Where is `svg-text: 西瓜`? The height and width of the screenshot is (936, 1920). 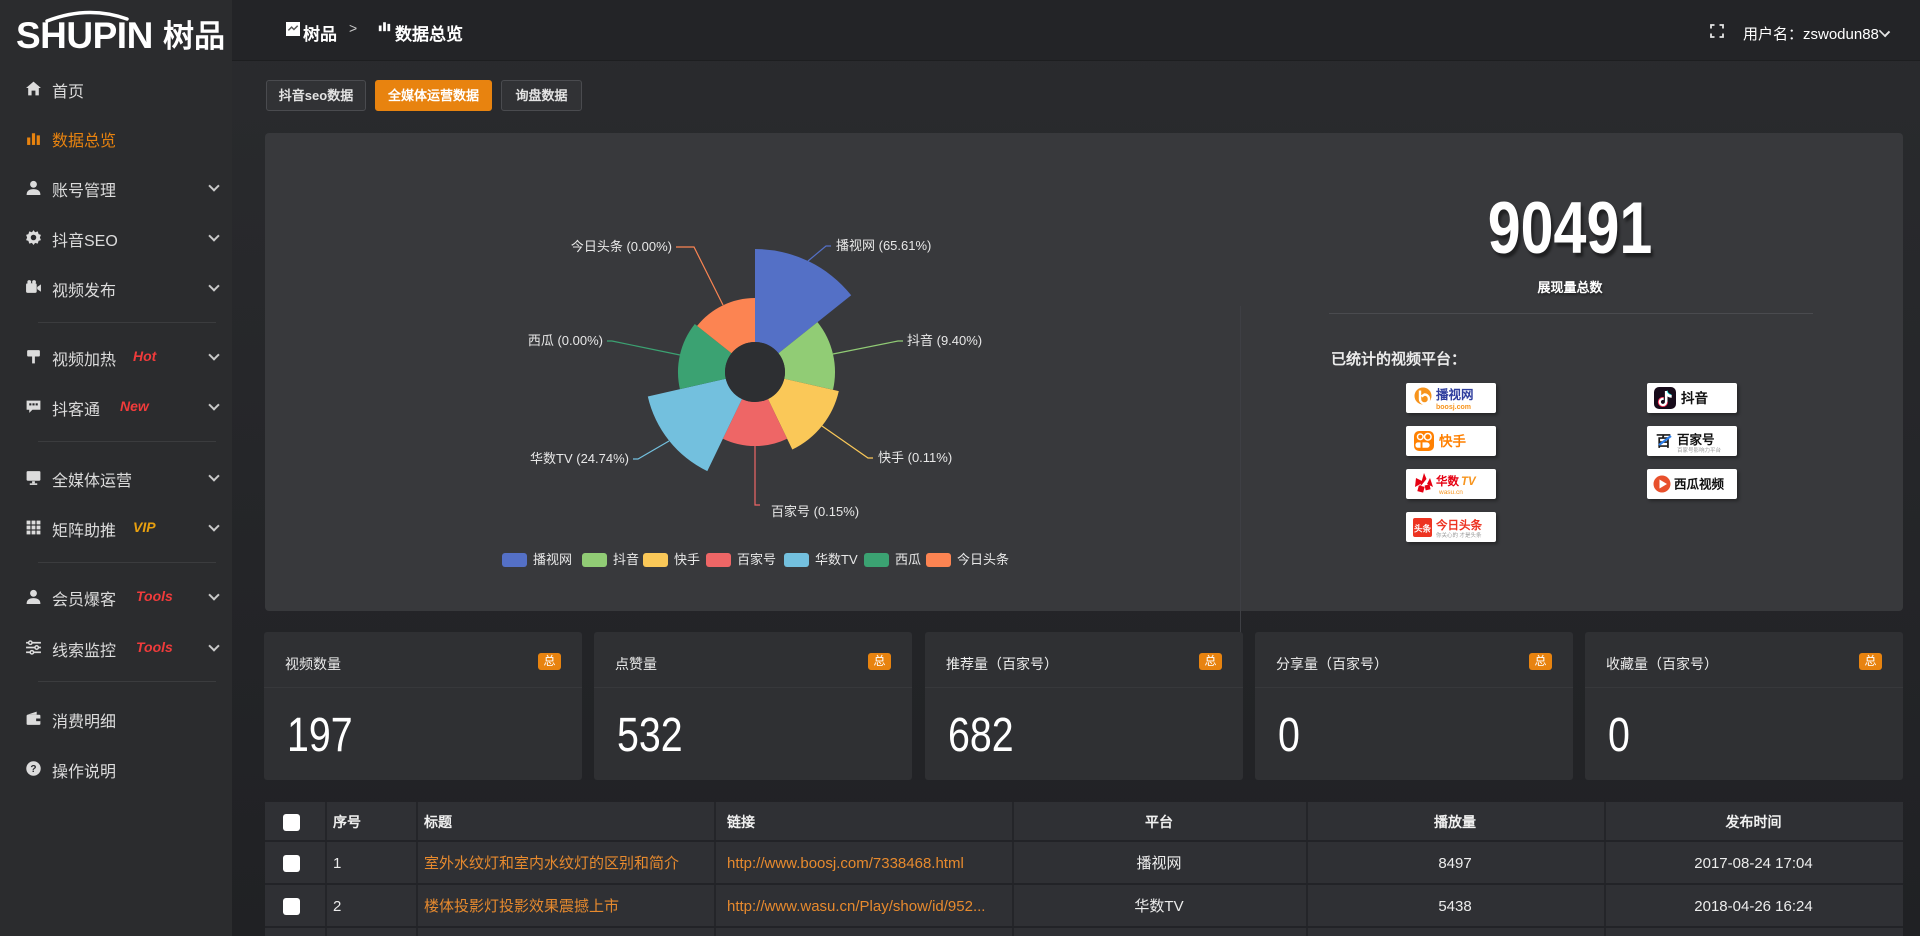
svg-text: 西瓜 is located at coordinates (908, 559).